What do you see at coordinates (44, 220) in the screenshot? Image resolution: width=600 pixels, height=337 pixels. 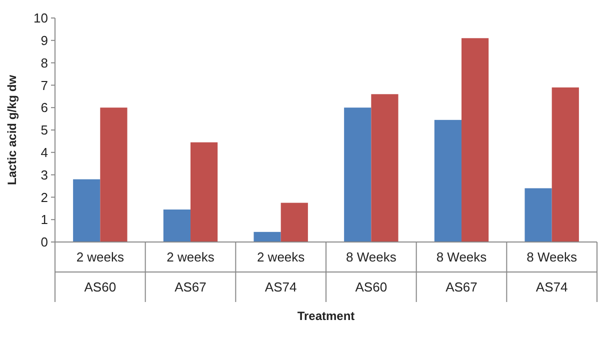 I see `y-tick-label: 1` at bounding box center [44, 220].